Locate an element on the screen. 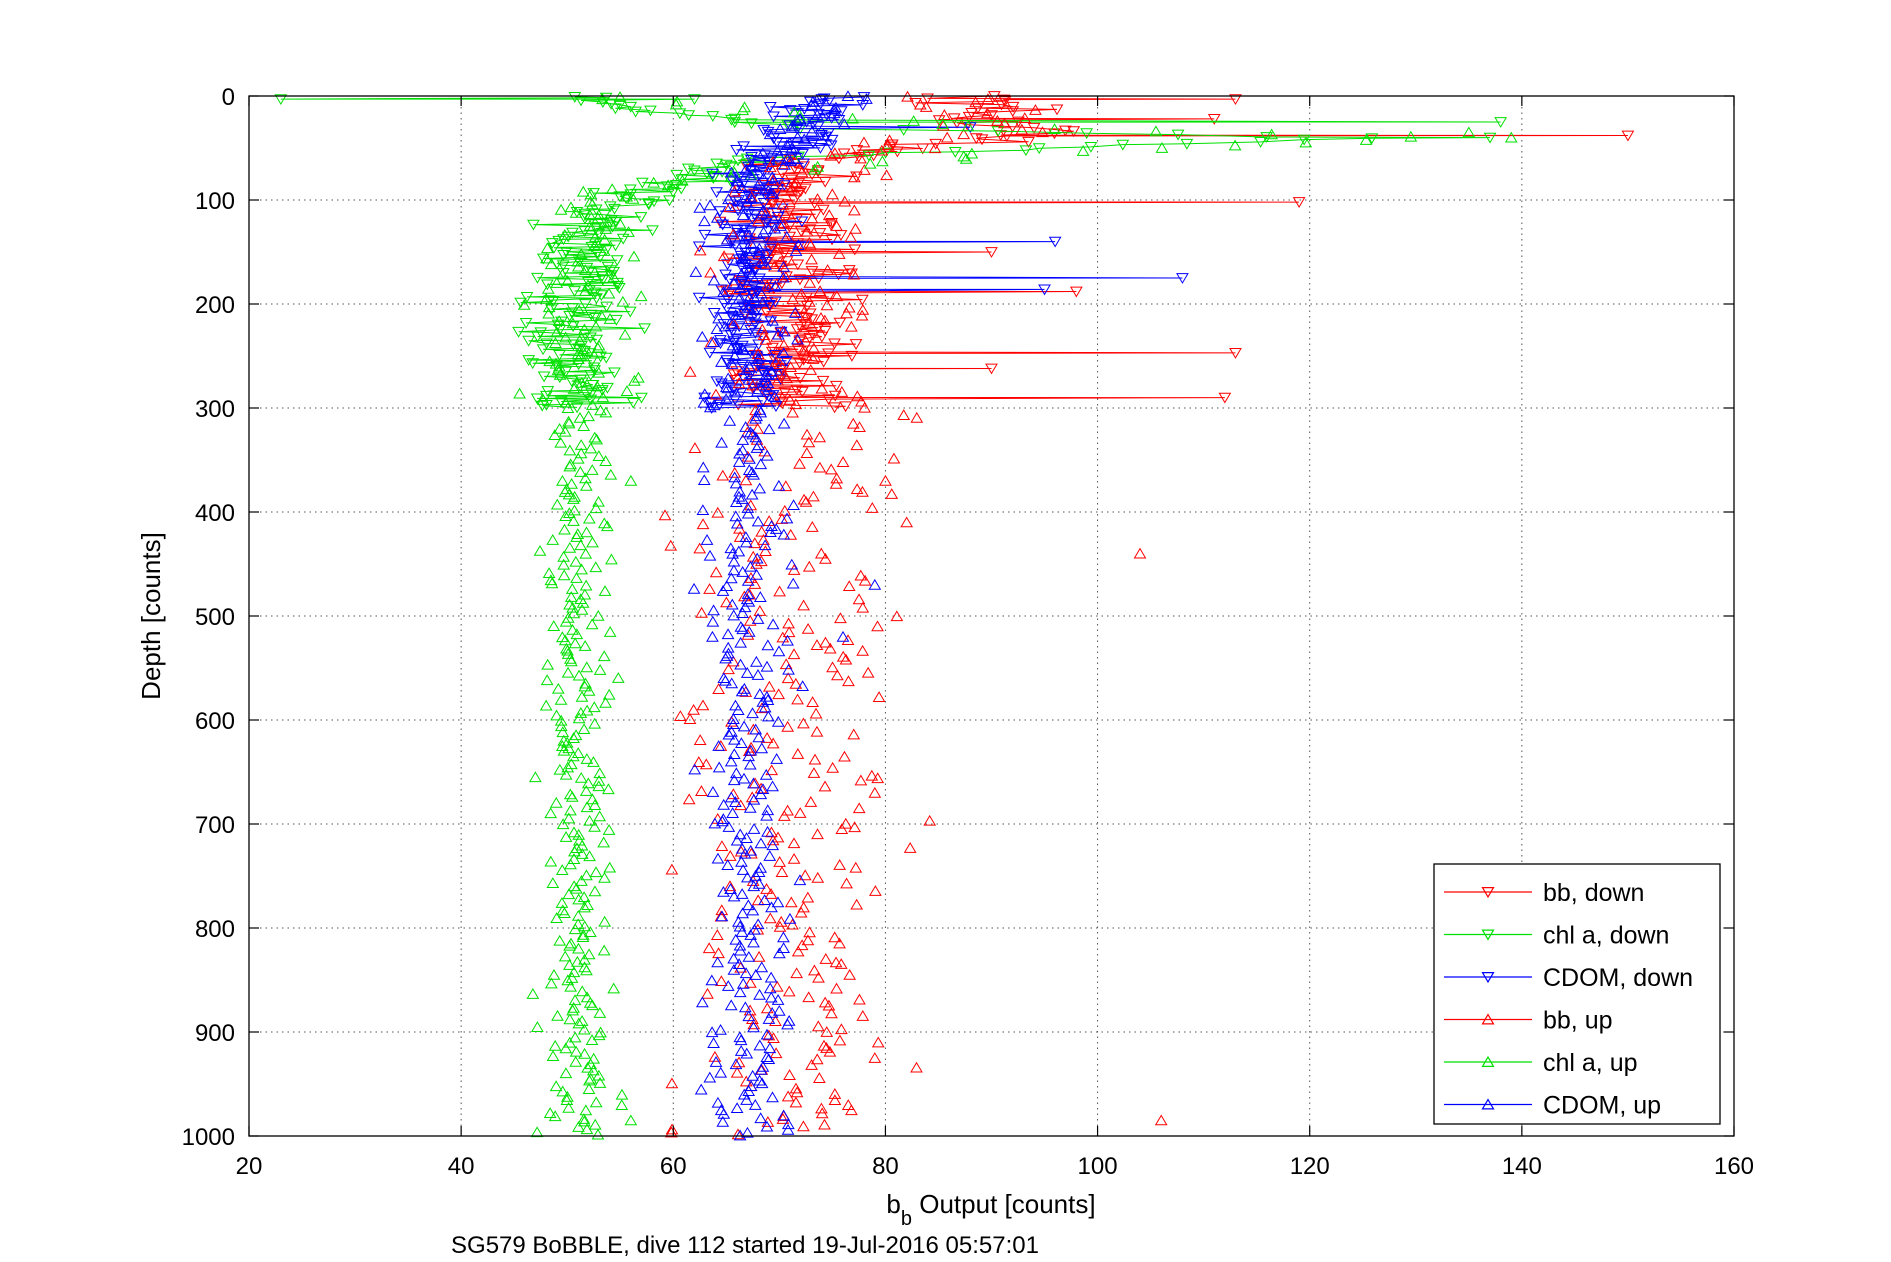  x-tick-label: 20 is located at coordinates (249, 1166).